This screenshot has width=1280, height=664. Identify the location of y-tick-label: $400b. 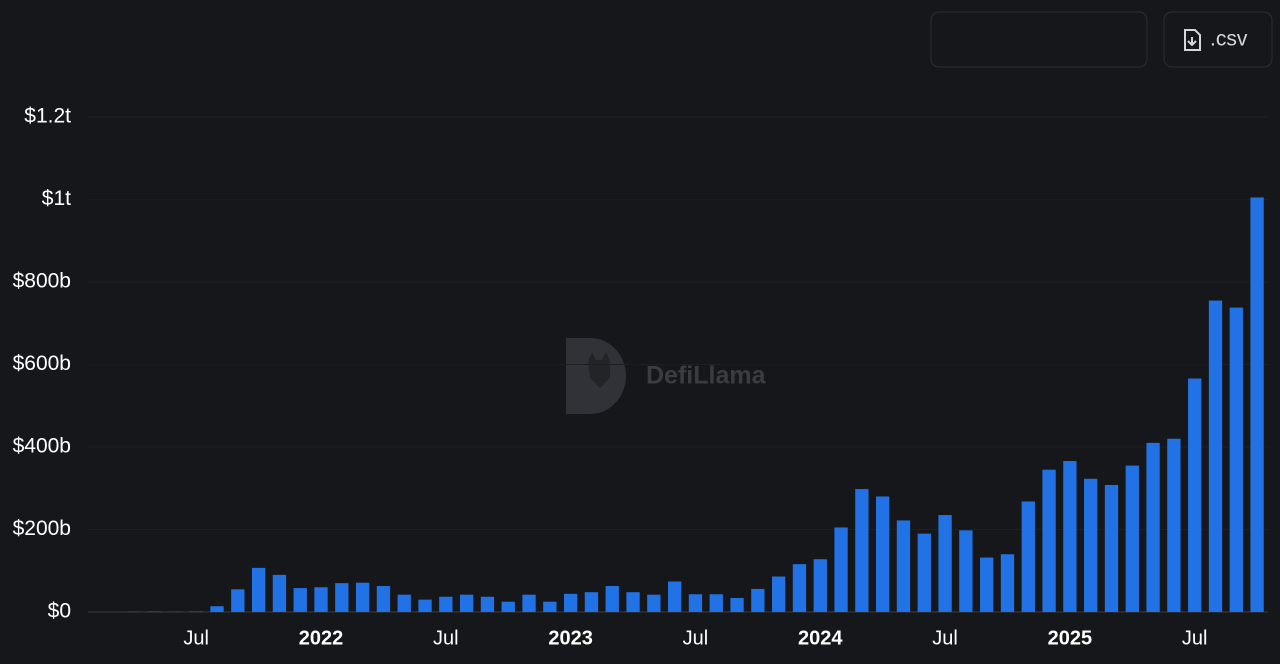
(42, 446).